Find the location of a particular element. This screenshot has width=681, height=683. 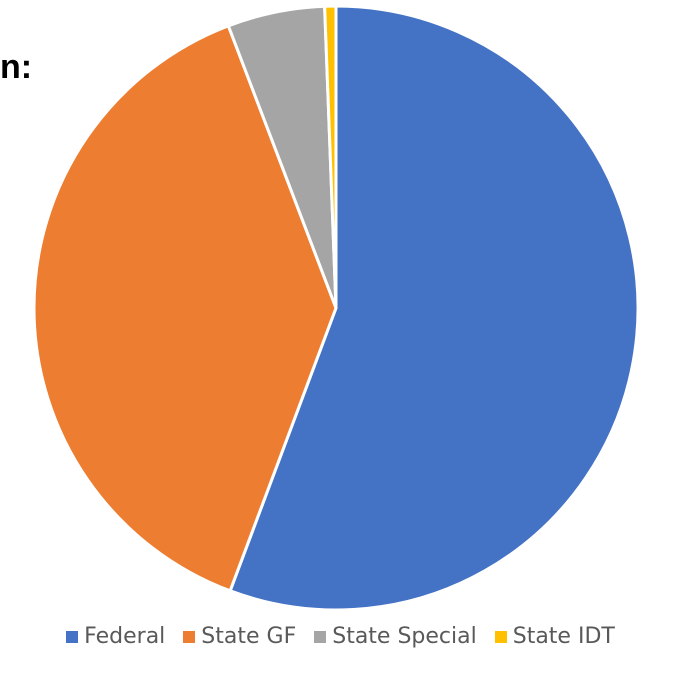

legend-item-federal: Federal is located at coordinates (115, 636).